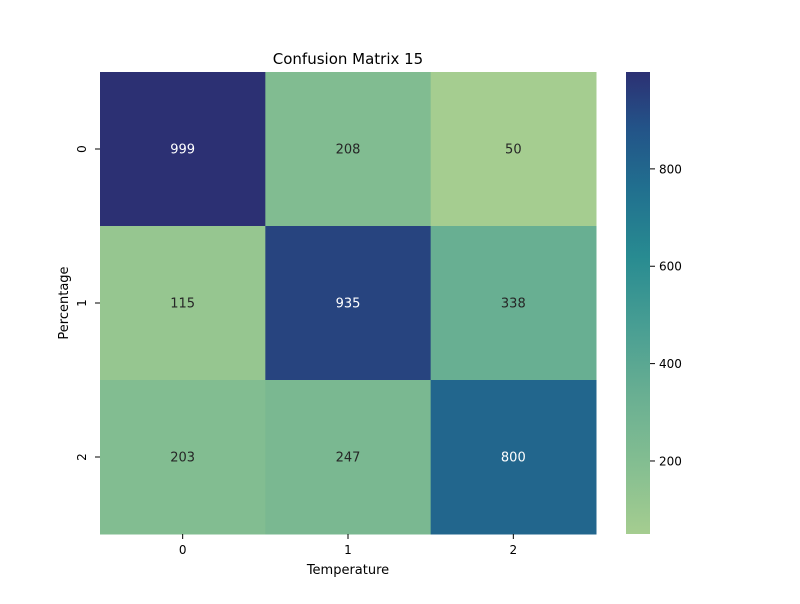  What do you see at coordinates (638, 303) in the screenshot?
I see `colorbar-gradient` at bounding box center [638, 303].